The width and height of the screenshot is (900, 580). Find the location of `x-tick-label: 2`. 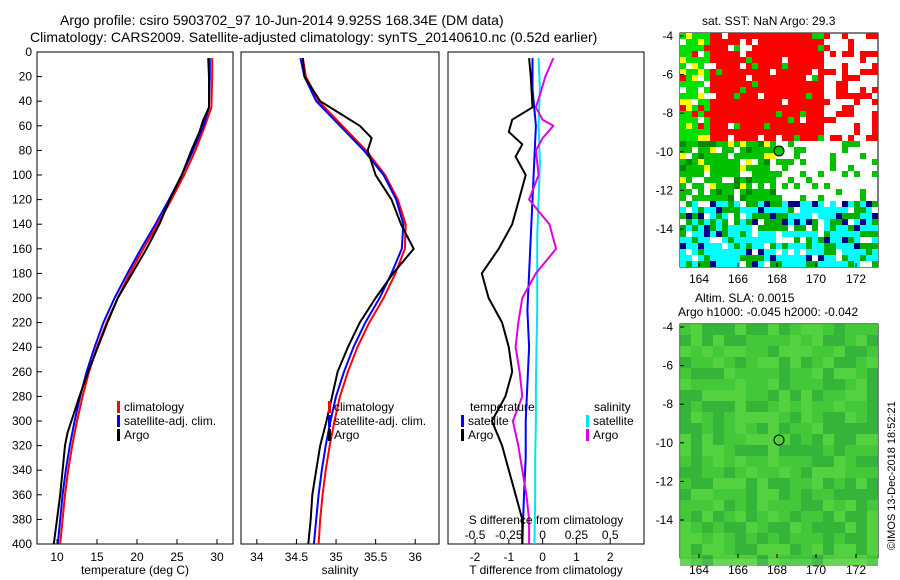

x-tick-label: 2 is located at coordinates (610, 557).